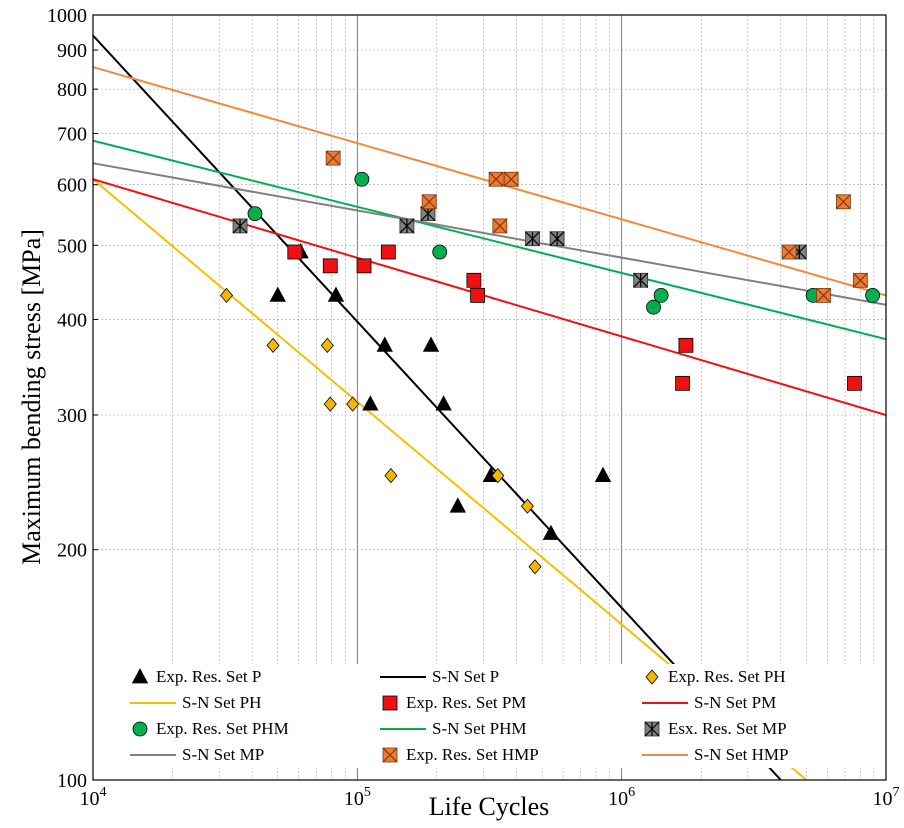  Describe the element at coordinates (67, 16) in the screenshot. I see `y-tick-label: 1000` at that location.